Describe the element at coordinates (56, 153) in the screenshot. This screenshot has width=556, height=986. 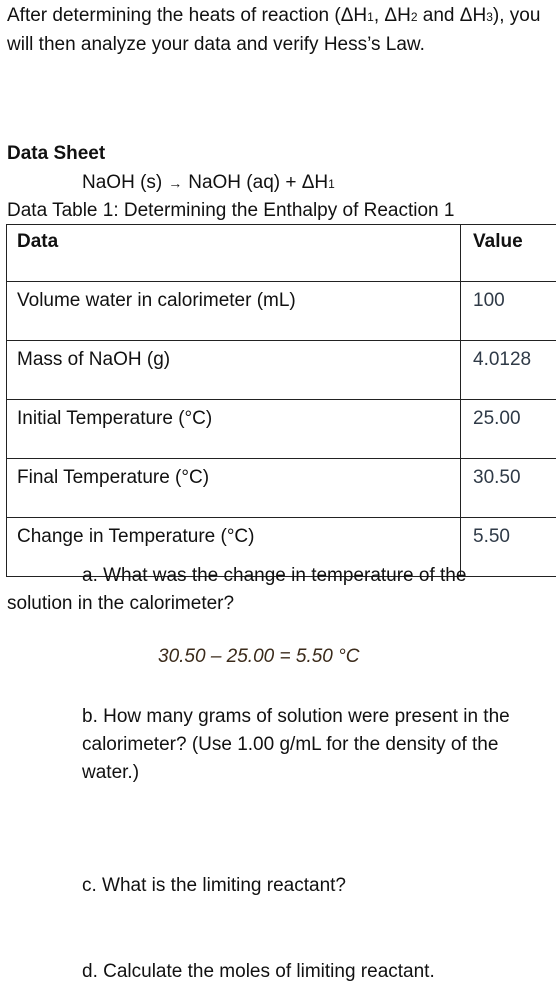
I see `section-title: Data Sheet` at that location.